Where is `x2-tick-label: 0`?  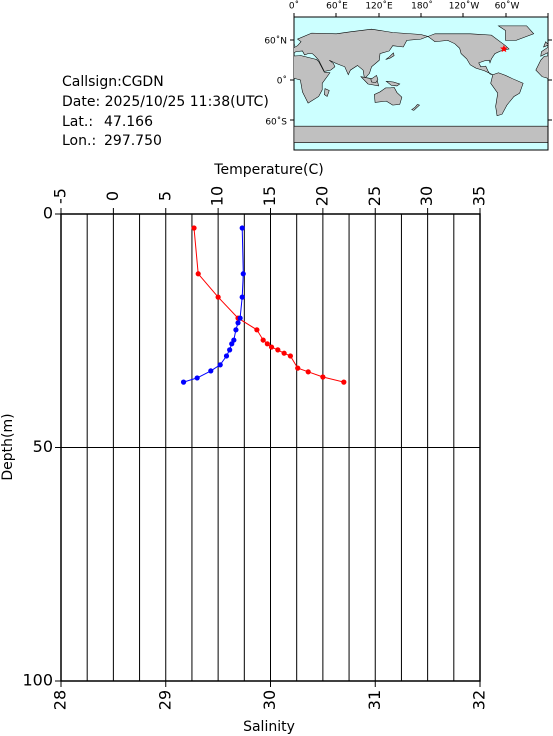 x2-tick-label: 0 is located at coordinates (112, 196).